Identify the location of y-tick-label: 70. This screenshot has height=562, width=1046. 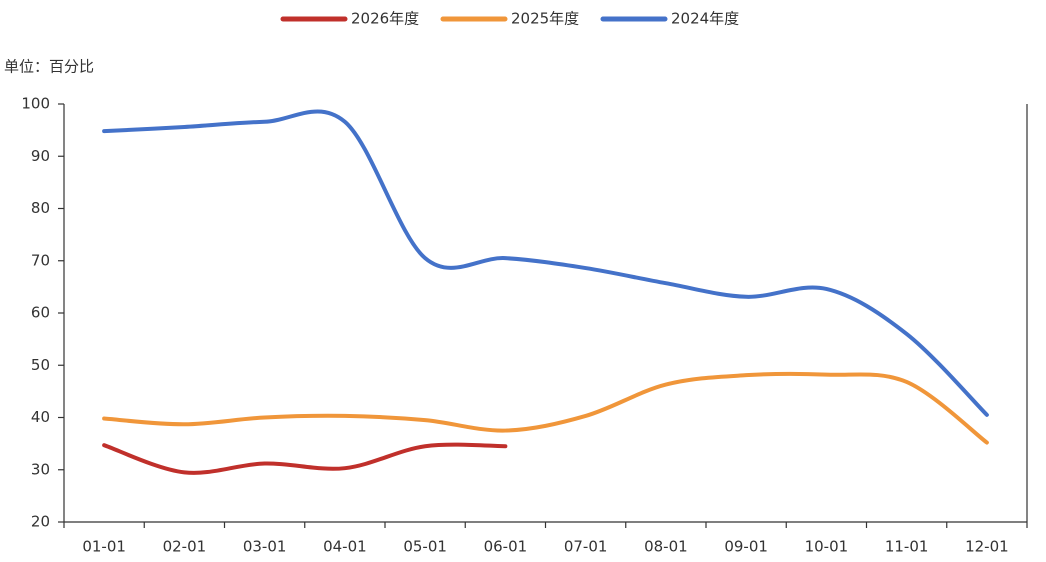
(40, 260).